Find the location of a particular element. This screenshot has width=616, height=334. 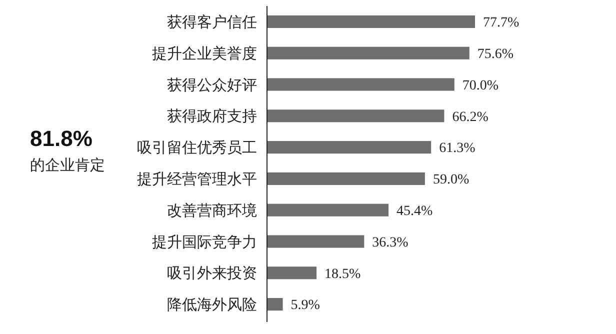

data-label: 45.4% is located at coordinates (415, 211).